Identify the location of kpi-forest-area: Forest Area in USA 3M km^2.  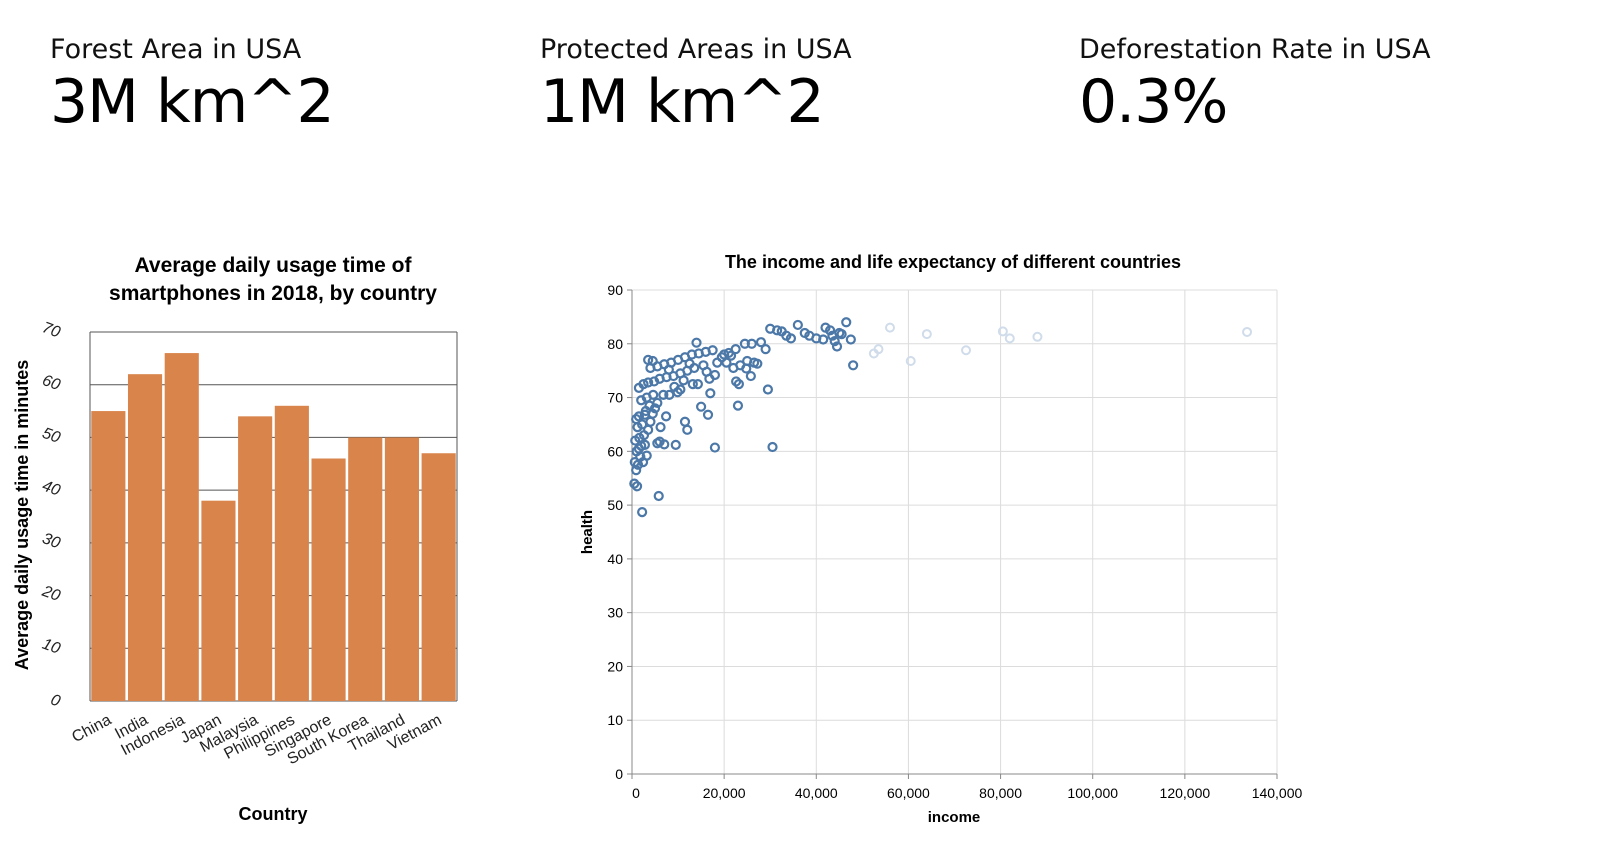
(192, 83).